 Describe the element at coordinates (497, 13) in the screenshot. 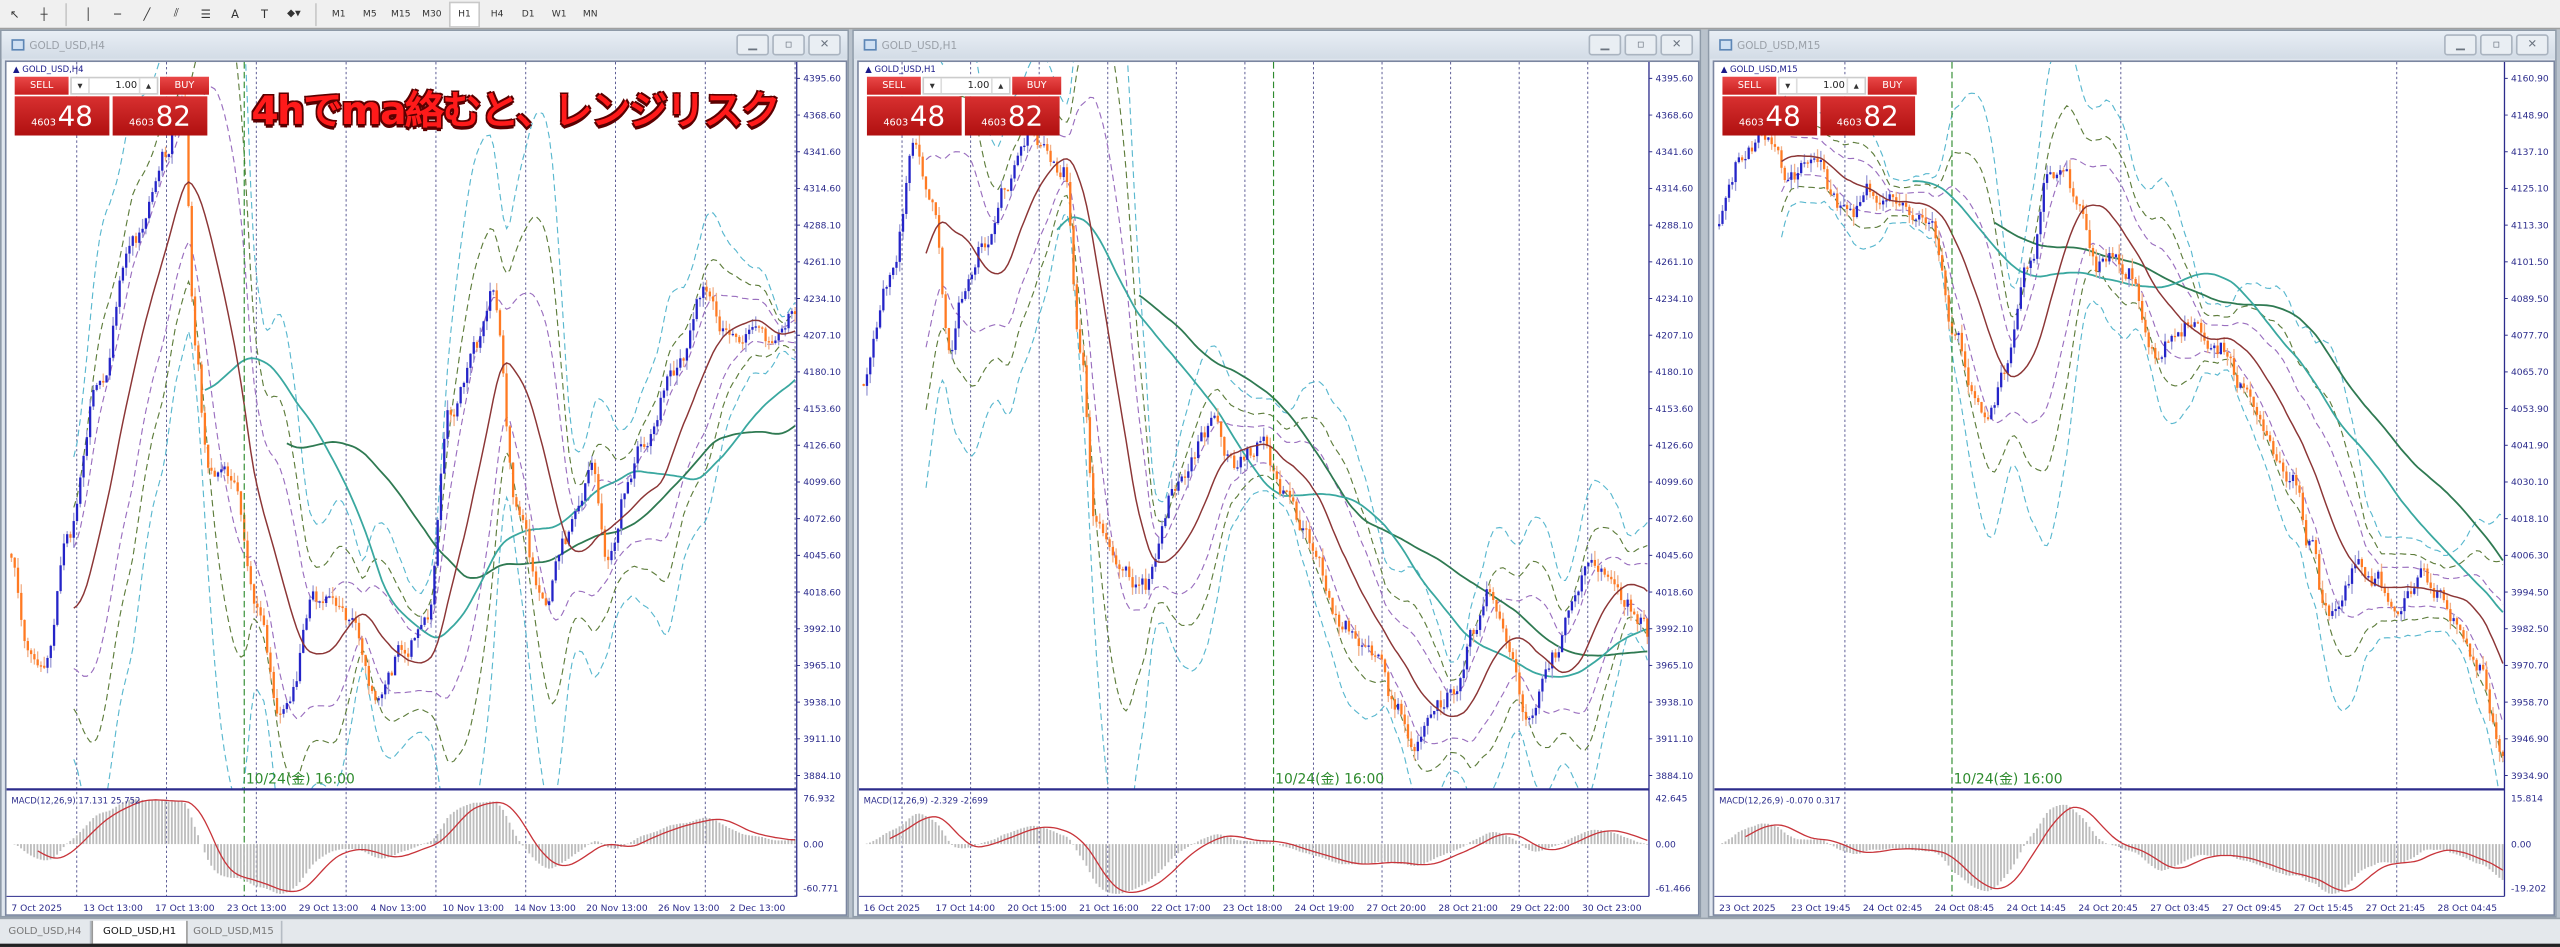

I see `period-h4-button: H4` at that location.